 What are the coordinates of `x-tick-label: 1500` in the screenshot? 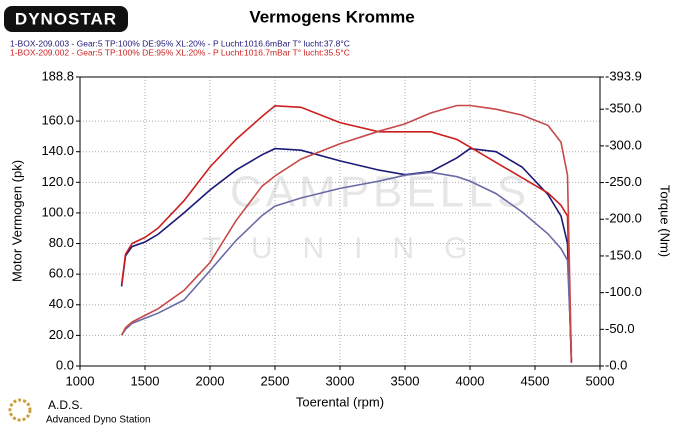 It's located at (145, 380).